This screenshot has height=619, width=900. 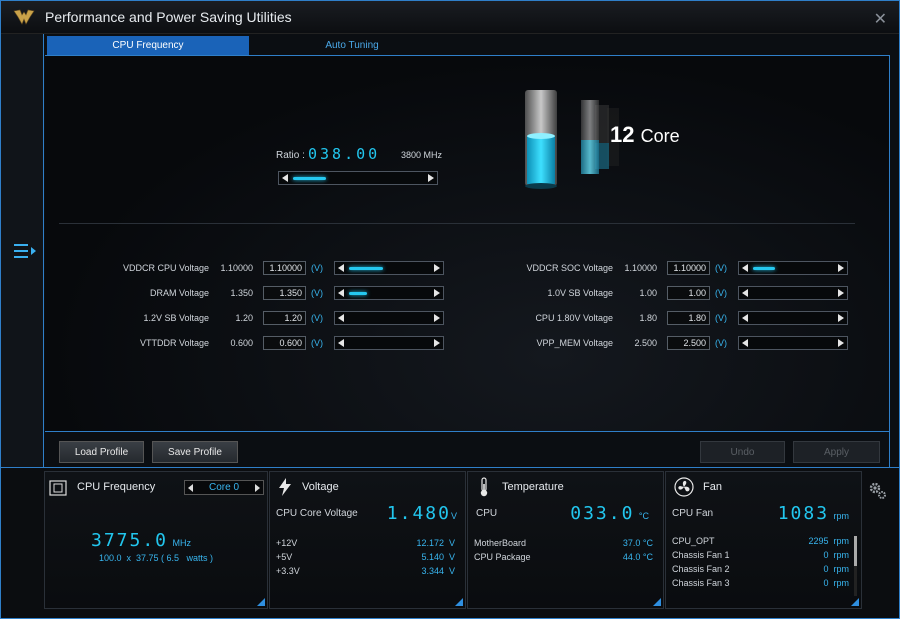 What do you see at coordinates (688, 293) in the screenshot?
I see `voltage-input: 1.00` at bounding box center [688, 293].